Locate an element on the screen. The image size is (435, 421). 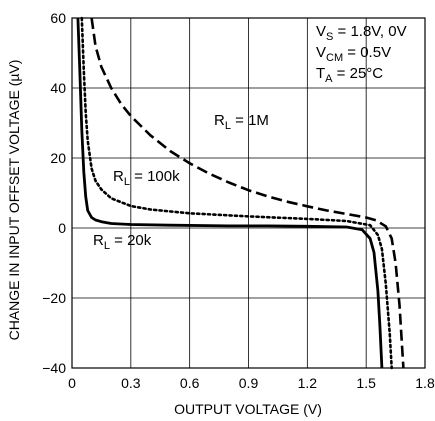
x-tick-label: 0.9 is located at coordinates (249, 383).